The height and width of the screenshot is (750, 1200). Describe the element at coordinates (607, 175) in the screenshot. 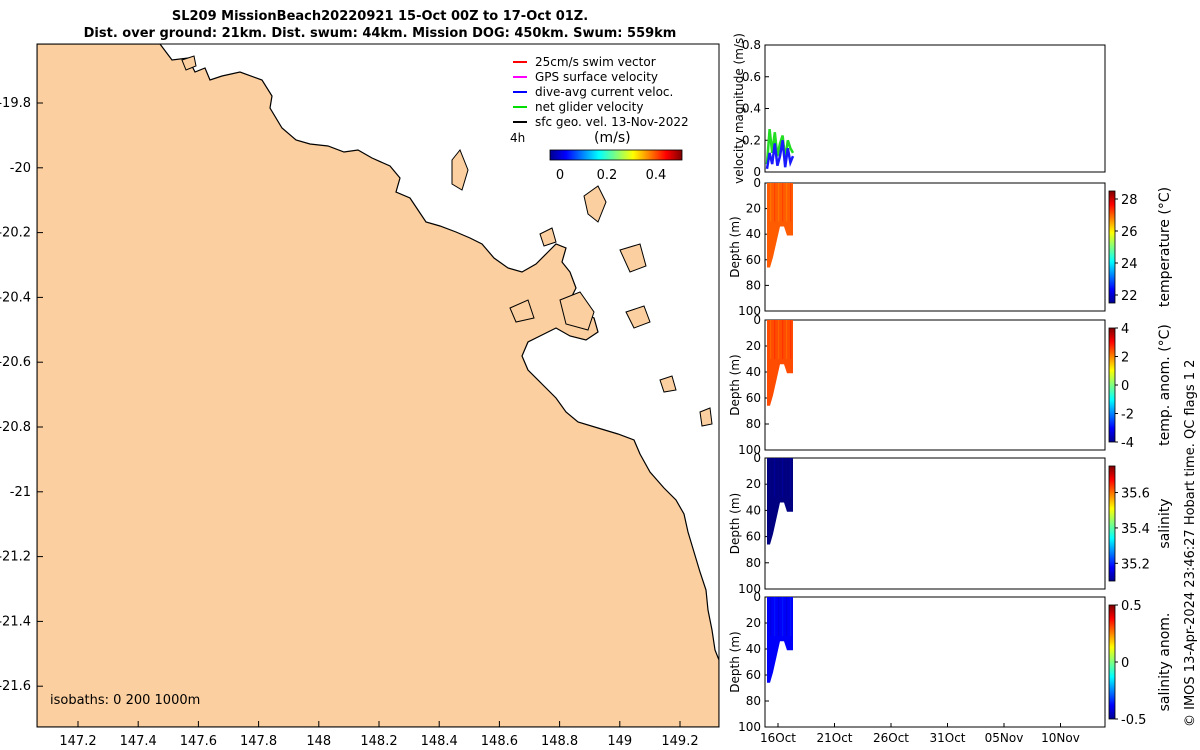

I see `speed-colorbar-tick: 0.2` at that location.